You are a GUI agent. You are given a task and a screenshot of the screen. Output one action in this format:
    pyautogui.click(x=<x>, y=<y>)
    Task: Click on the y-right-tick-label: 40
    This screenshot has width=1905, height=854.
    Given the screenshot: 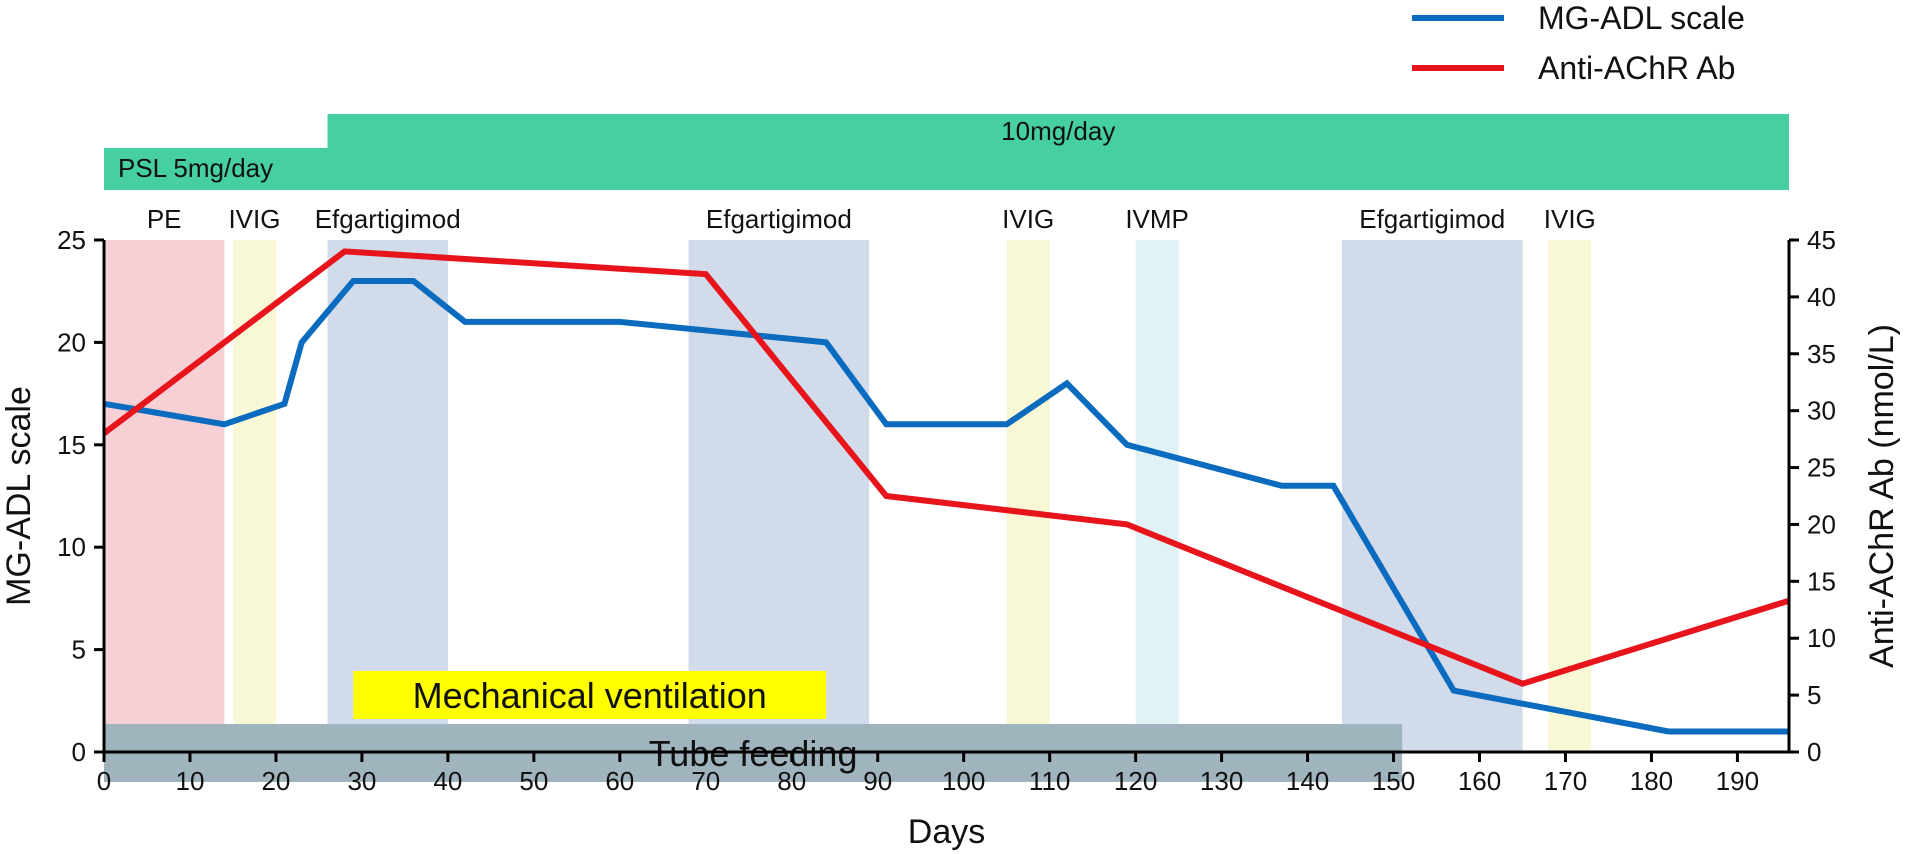 What is the action you would take?
    pyautogui.click(x=1821, y=297)
    